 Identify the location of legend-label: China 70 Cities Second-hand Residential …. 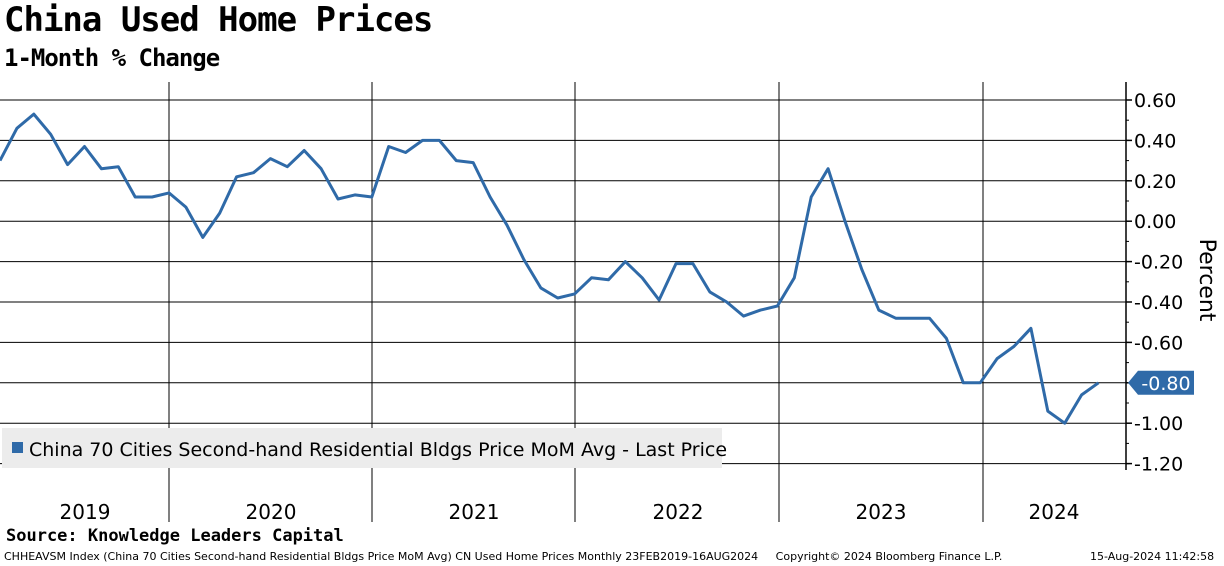
(378, 450).